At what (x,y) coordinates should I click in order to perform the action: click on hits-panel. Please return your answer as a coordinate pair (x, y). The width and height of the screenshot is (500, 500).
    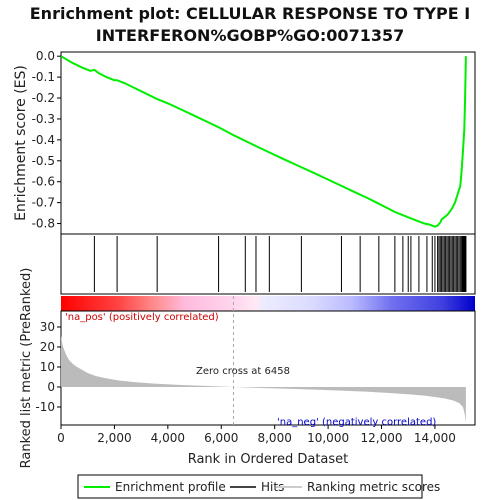
    Looking at the image, I should click on (268, 272).